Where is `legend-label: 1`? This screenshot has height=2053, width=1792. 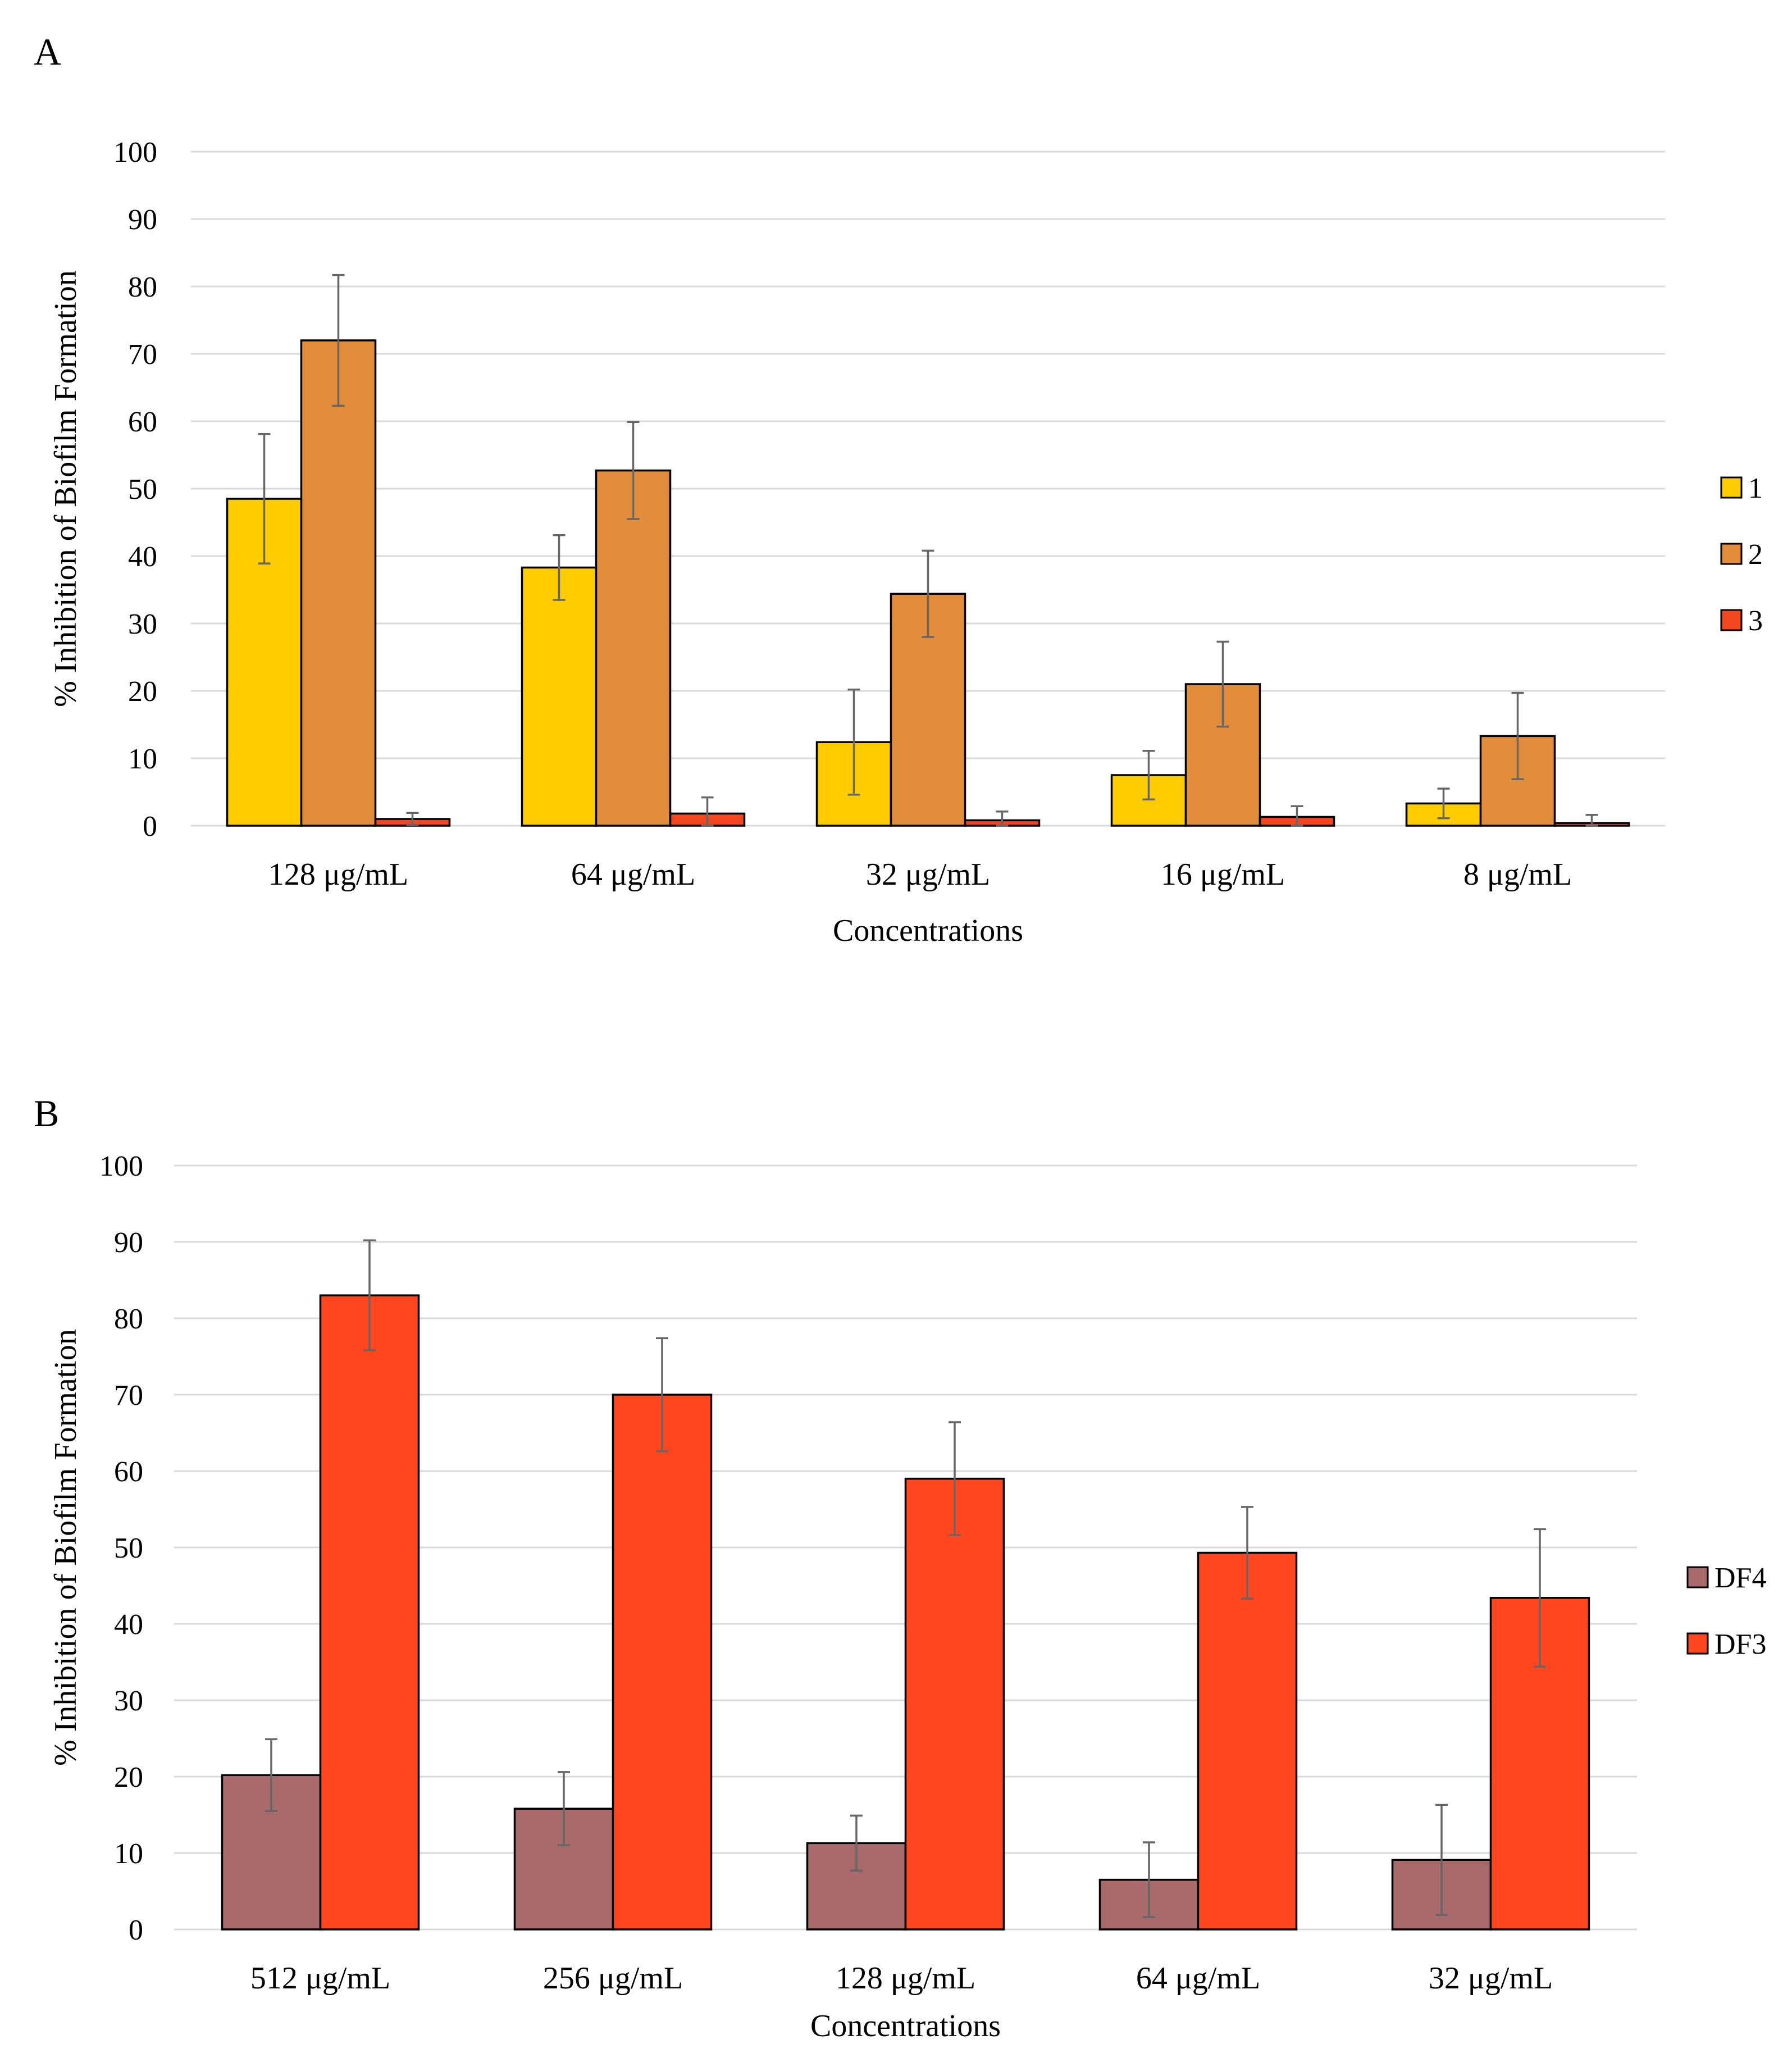
legend-label: 1 is located at coordinates (1755, 488).